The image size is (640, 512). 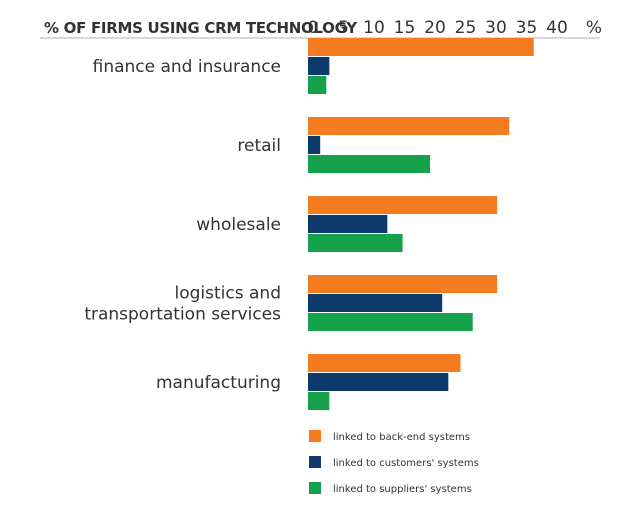 I want to click on category-label: wholesale, so click(x=238, y=225).